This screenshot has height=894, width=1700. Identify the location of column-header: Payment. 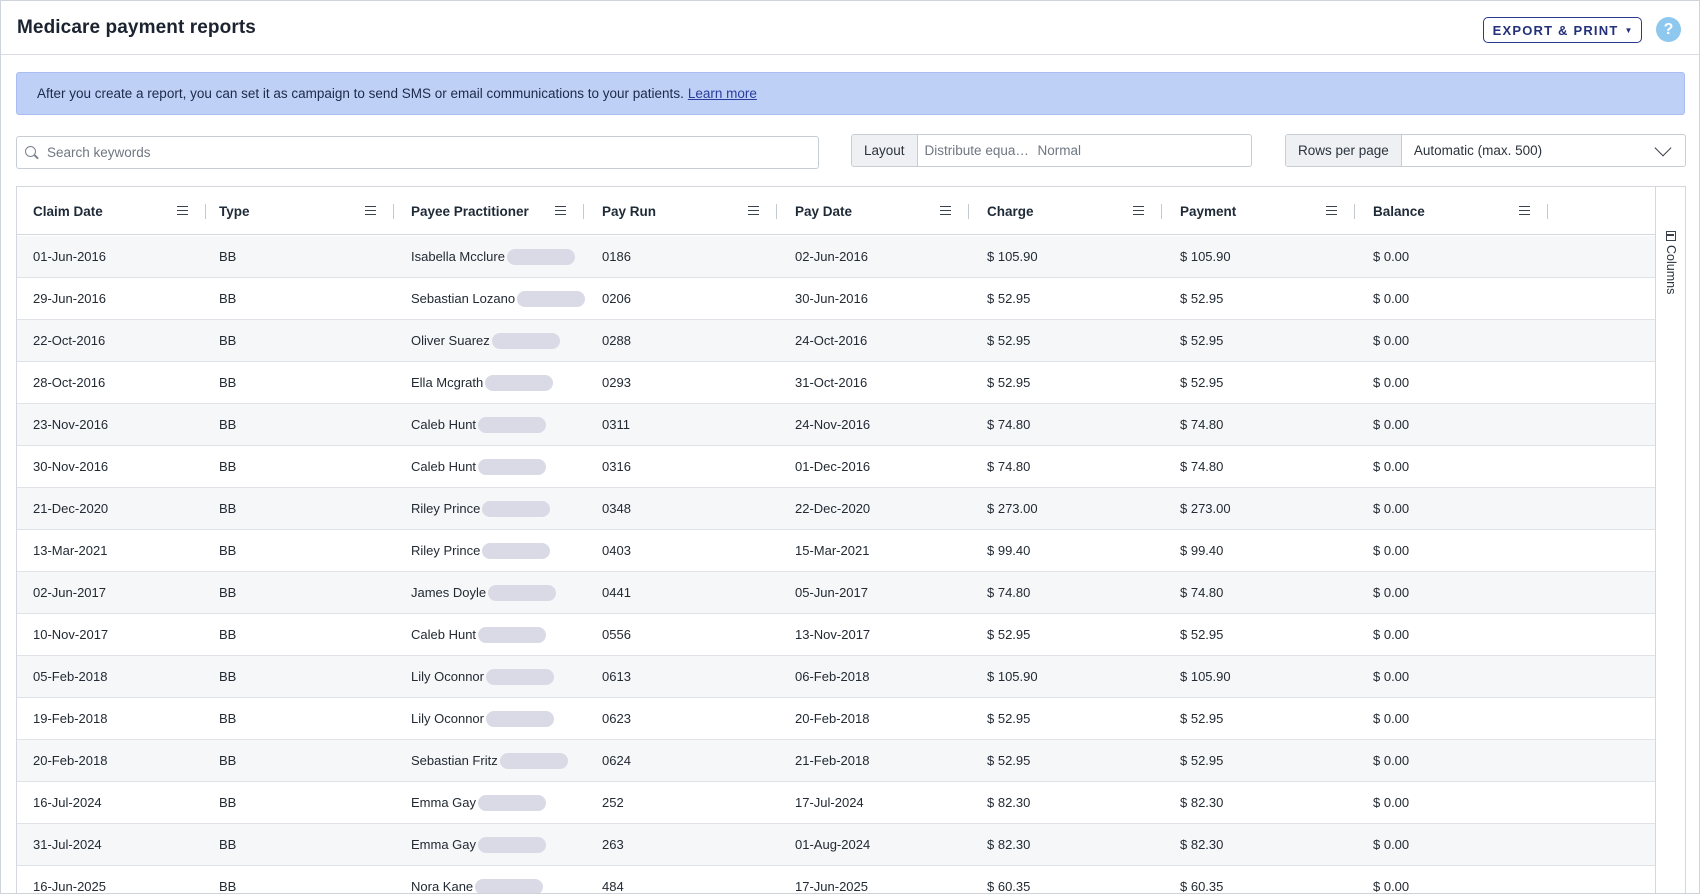
(1267, 211).